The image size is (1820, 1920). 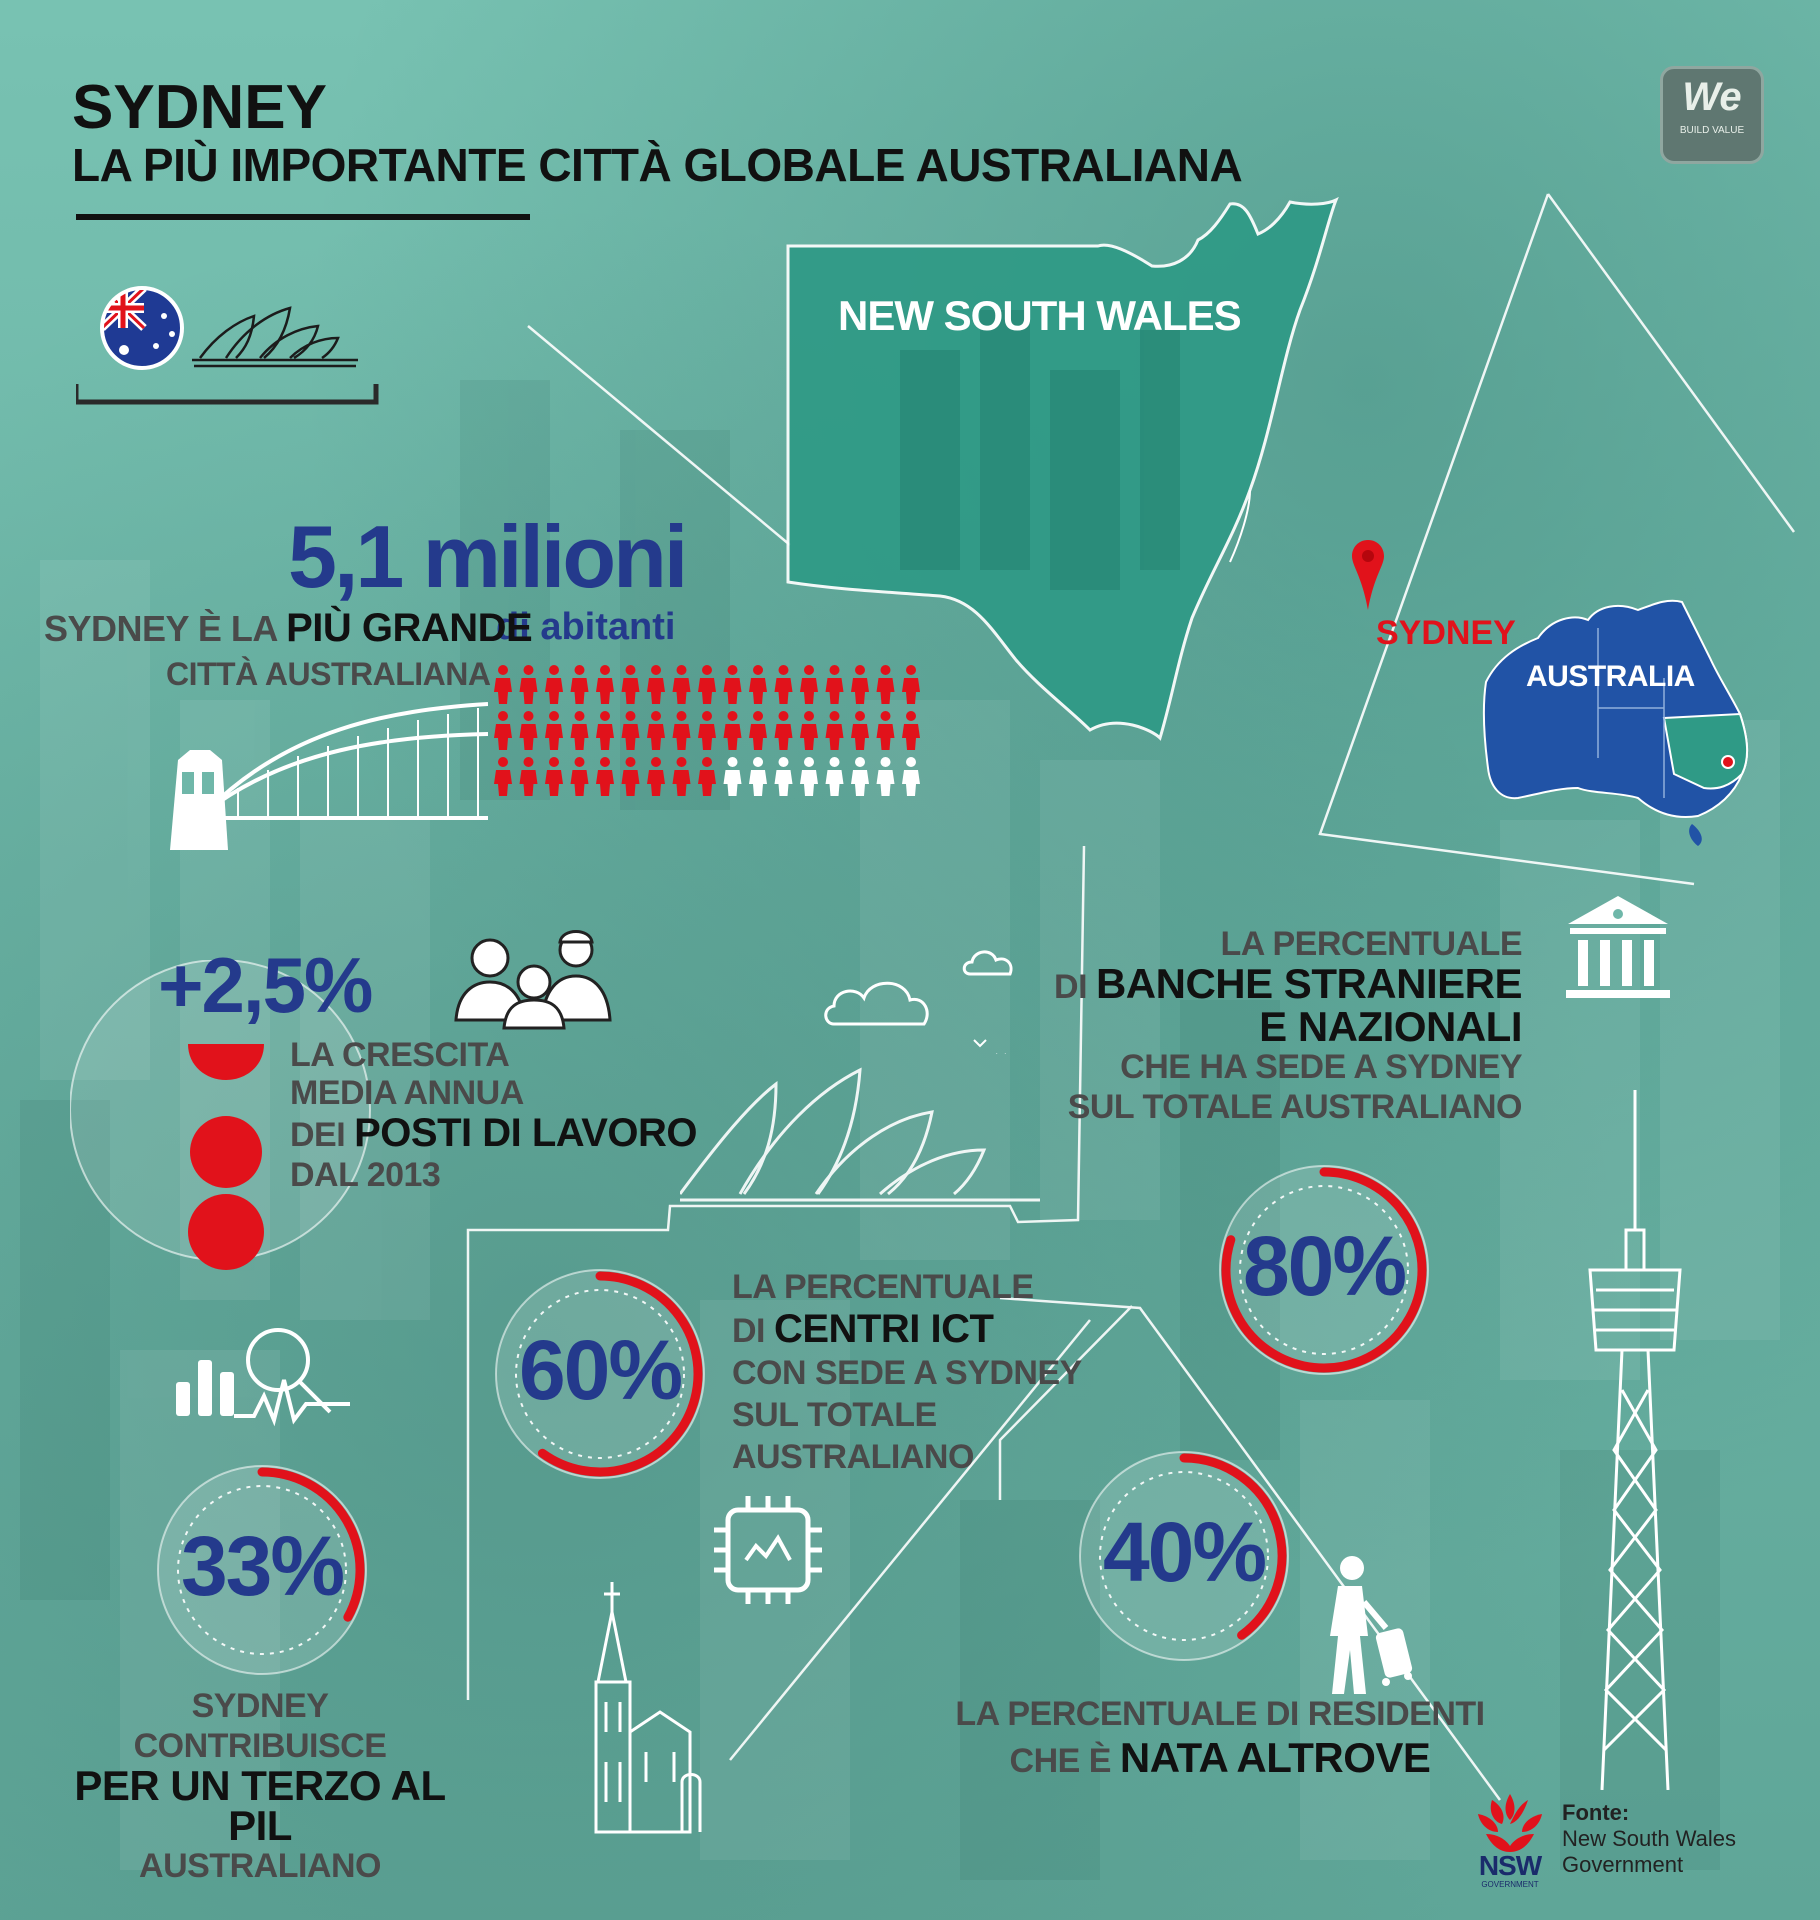 I want to click on we-logo-mark: We, so click(x=1712, y=97).